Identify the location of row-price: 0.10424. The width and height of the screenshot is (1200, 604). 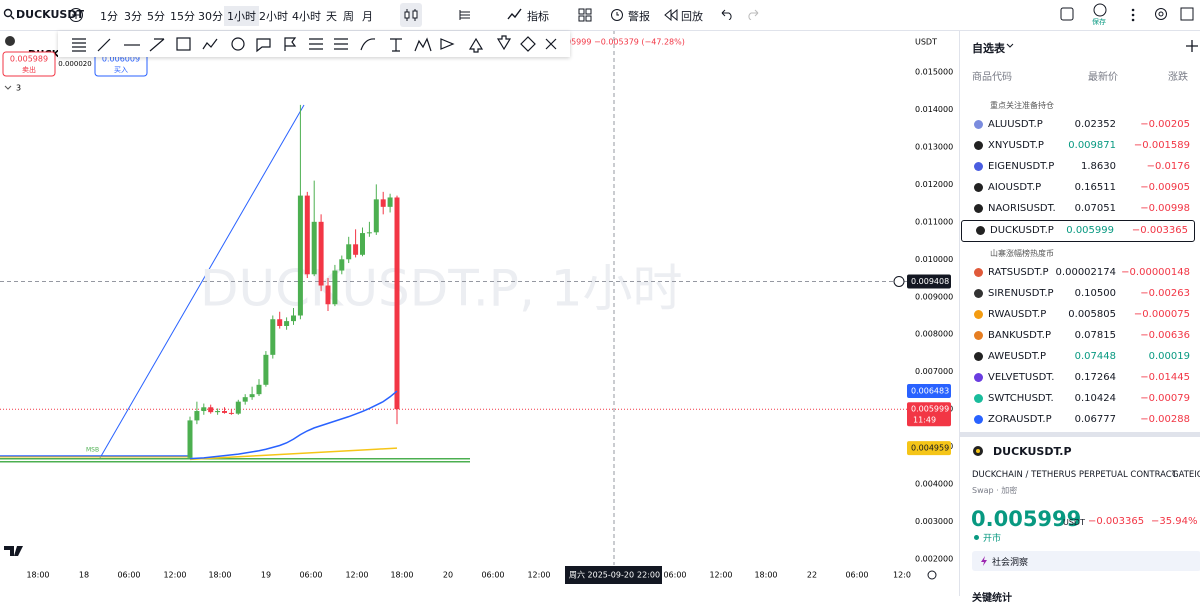
(1095, 398).